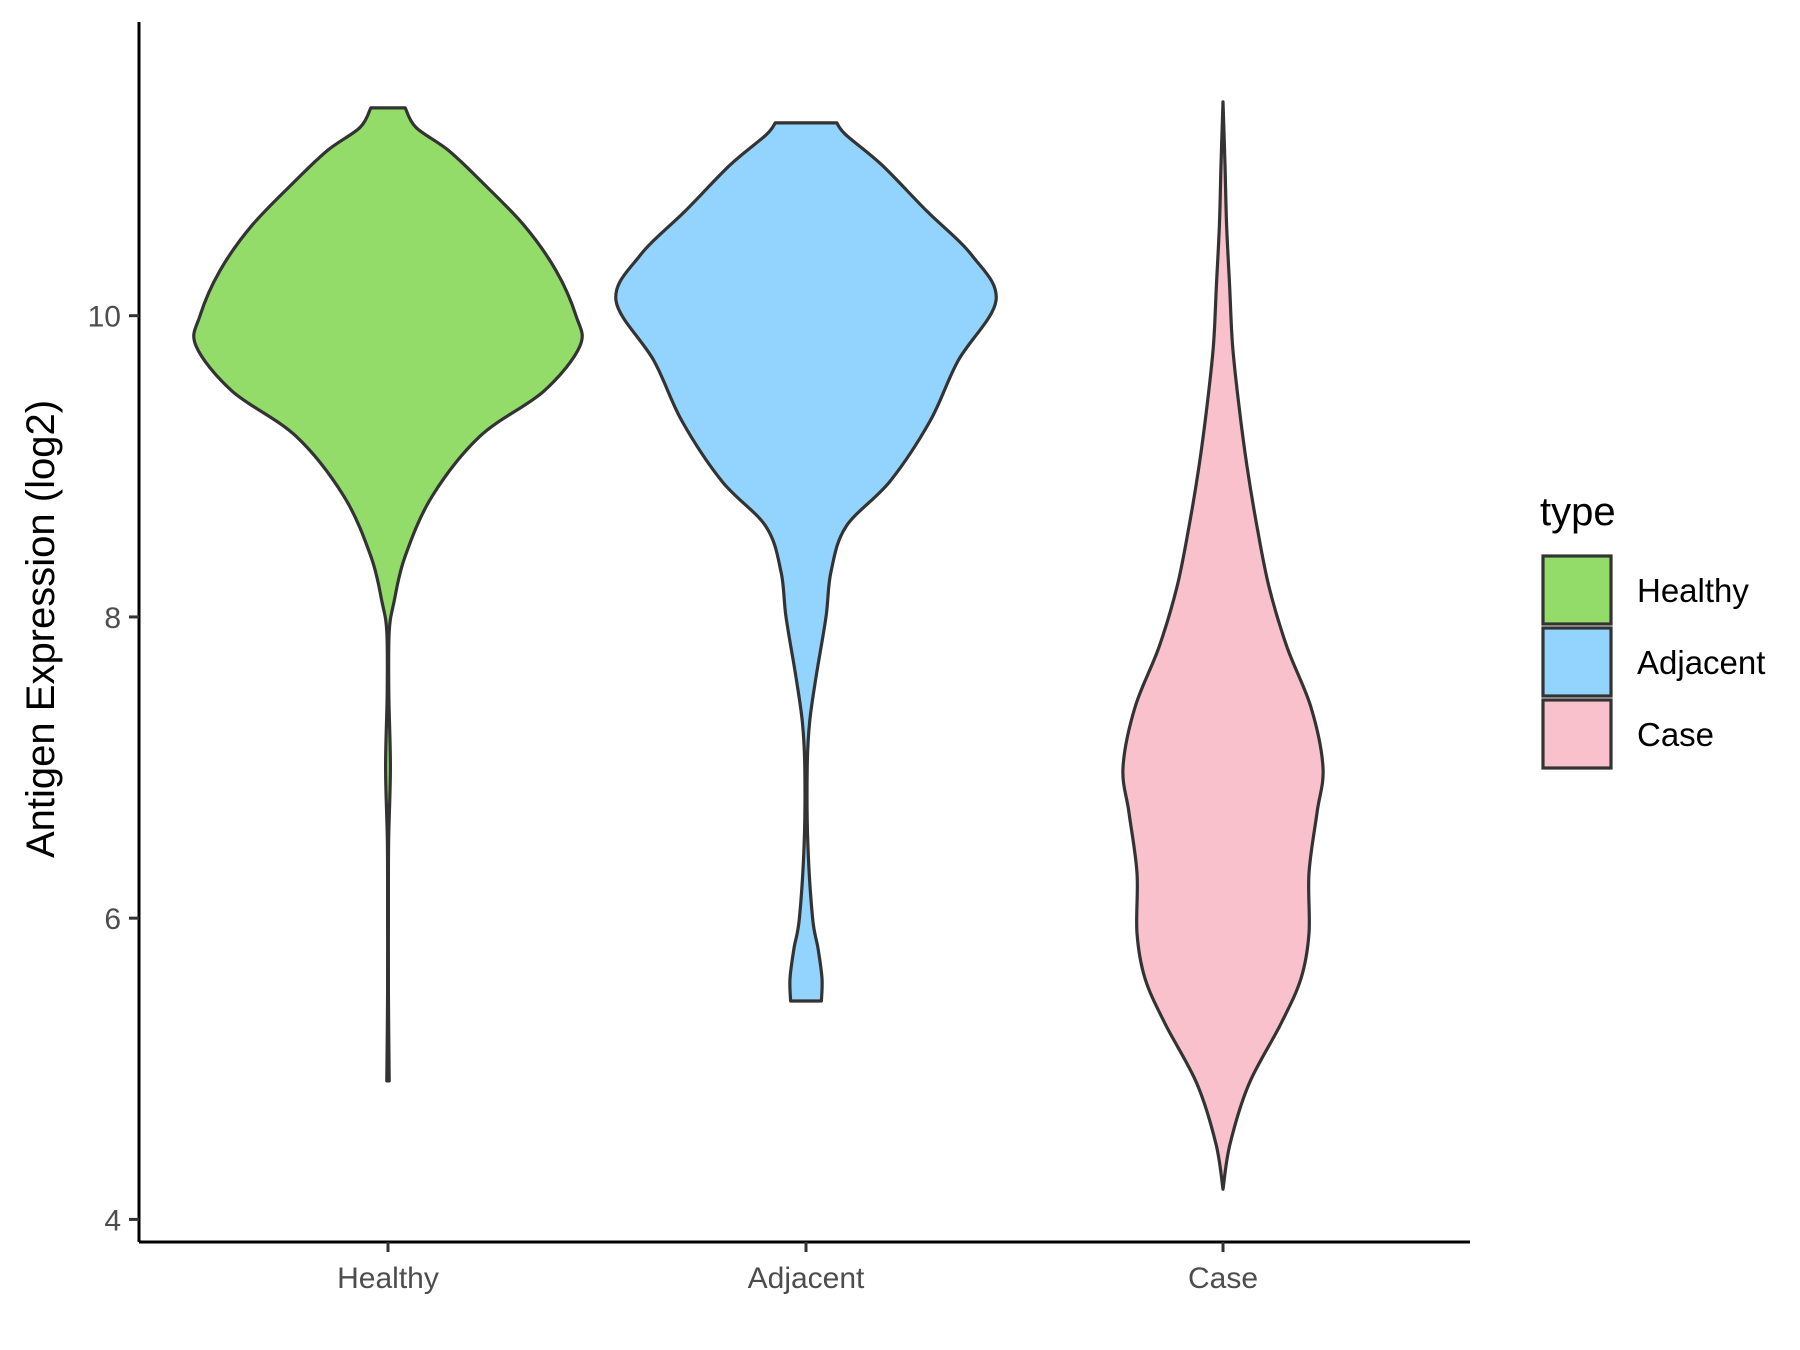  I want to click on violin-adjacent, so click(806, 562).